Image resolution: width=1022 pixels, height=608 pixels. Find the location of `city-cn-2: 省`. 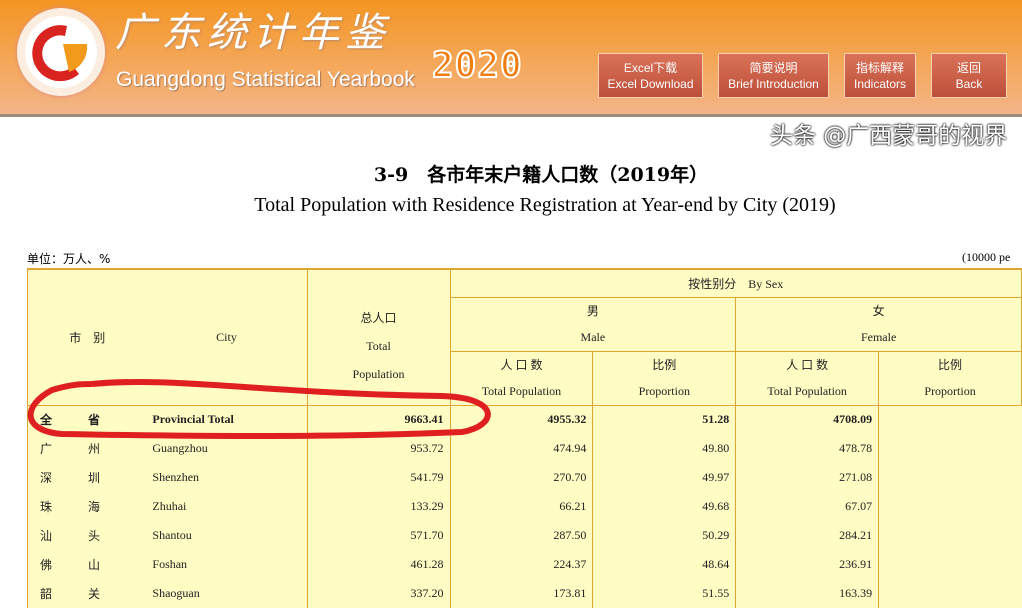

city-cn-2: 省 is located at coordinates (94, 420).